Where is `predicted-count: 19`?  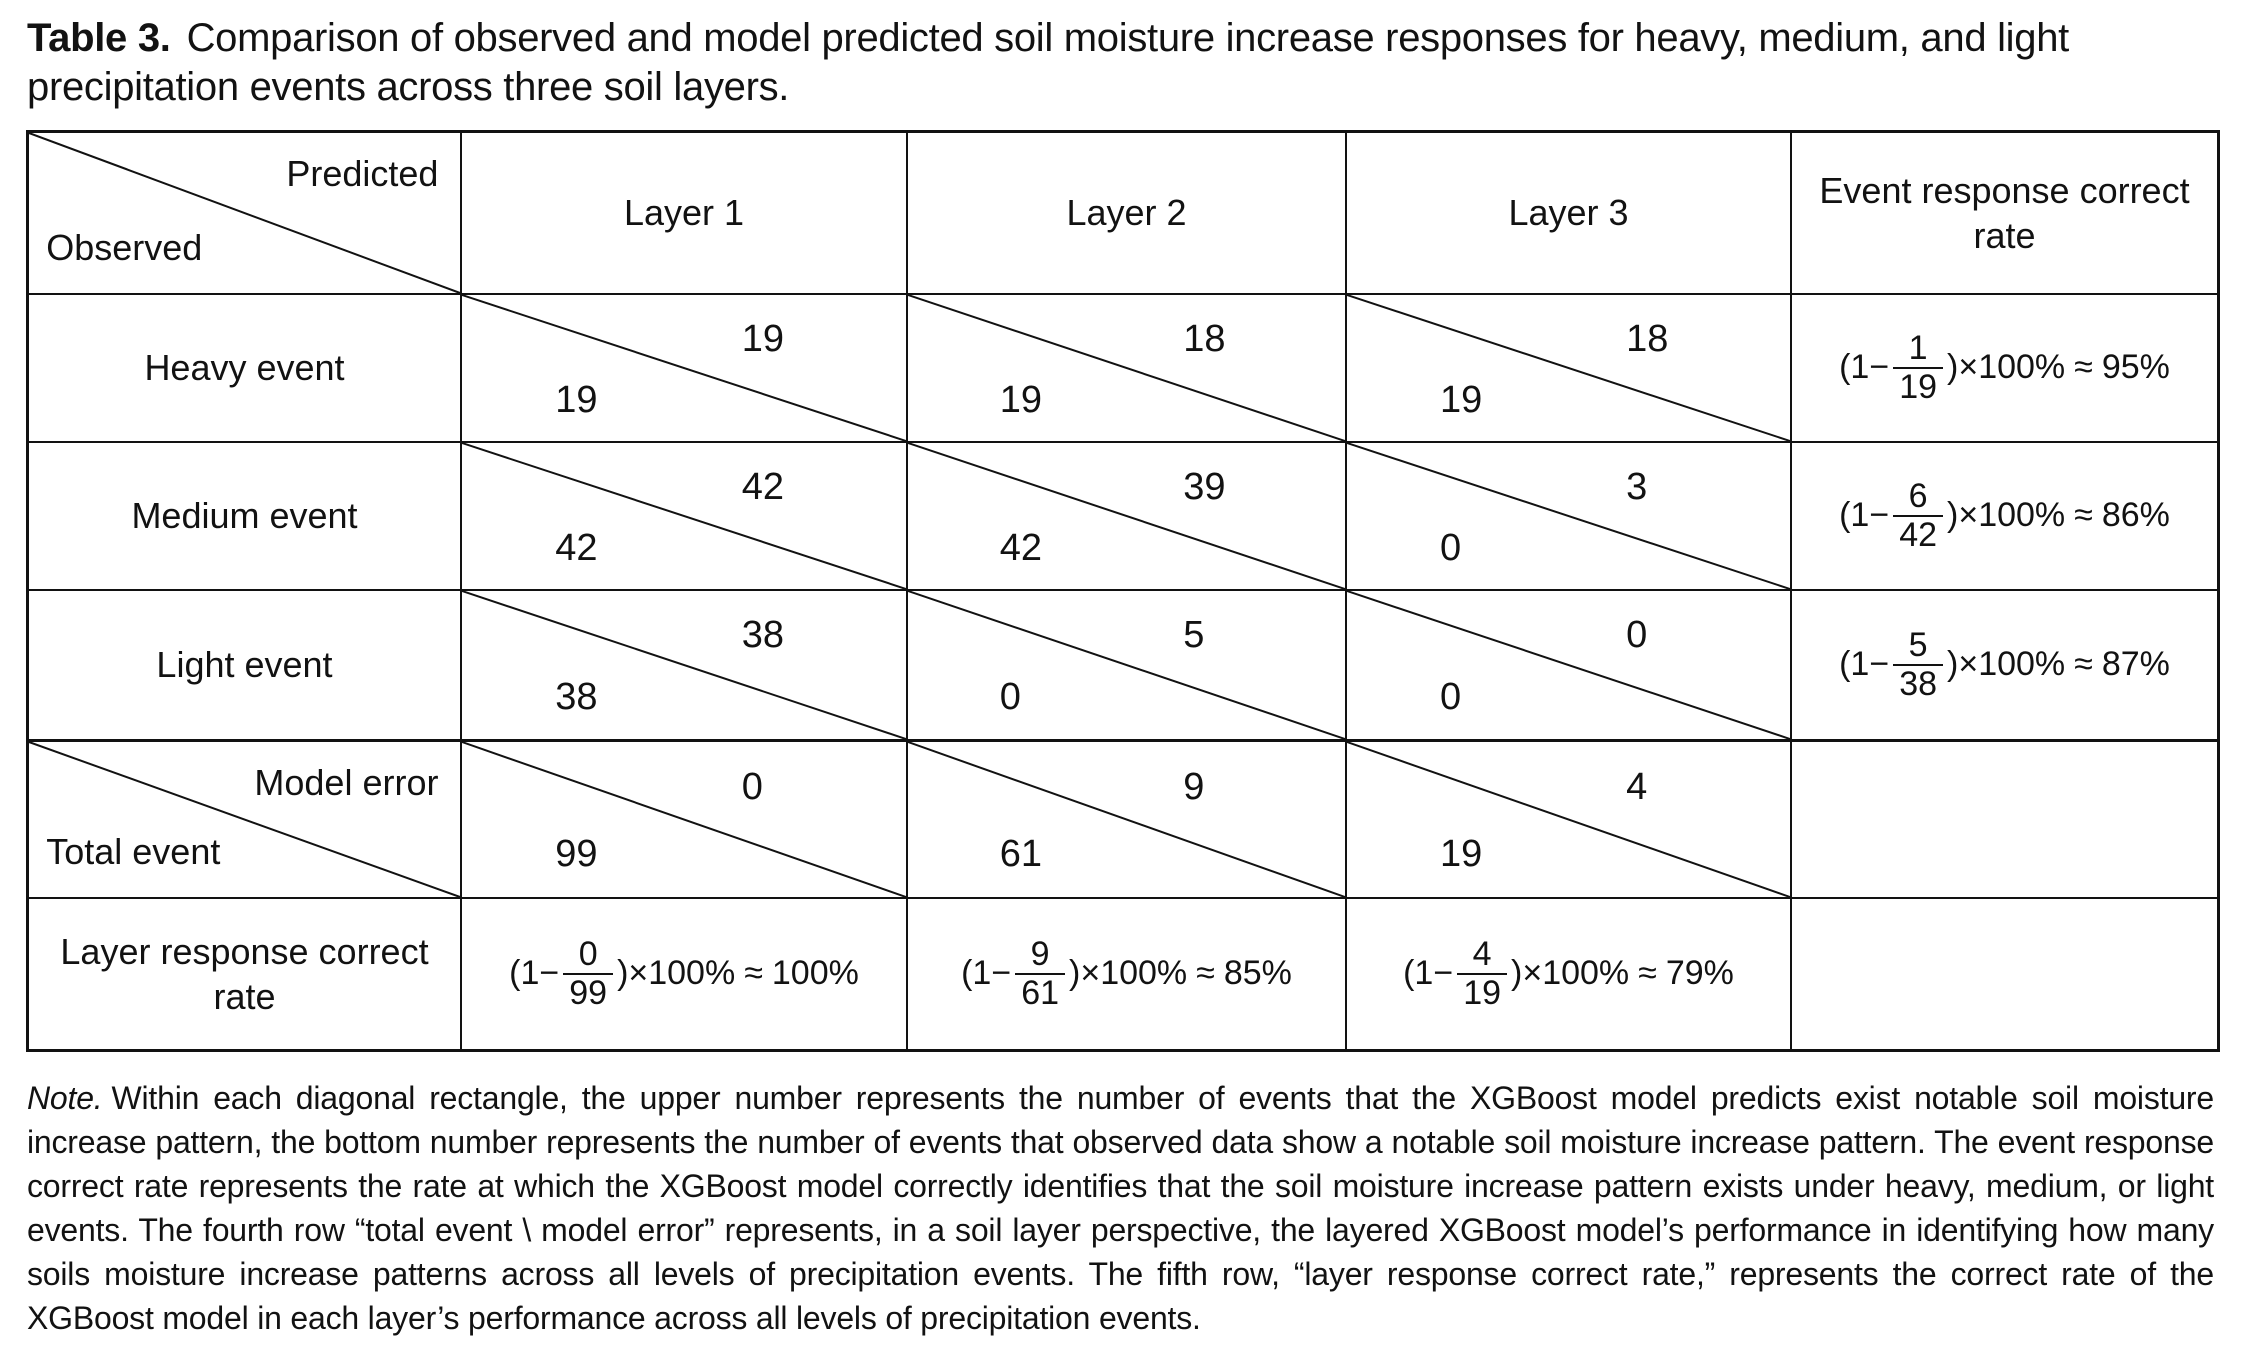 predicted-count: 19 is located at coordinates (762, 338).